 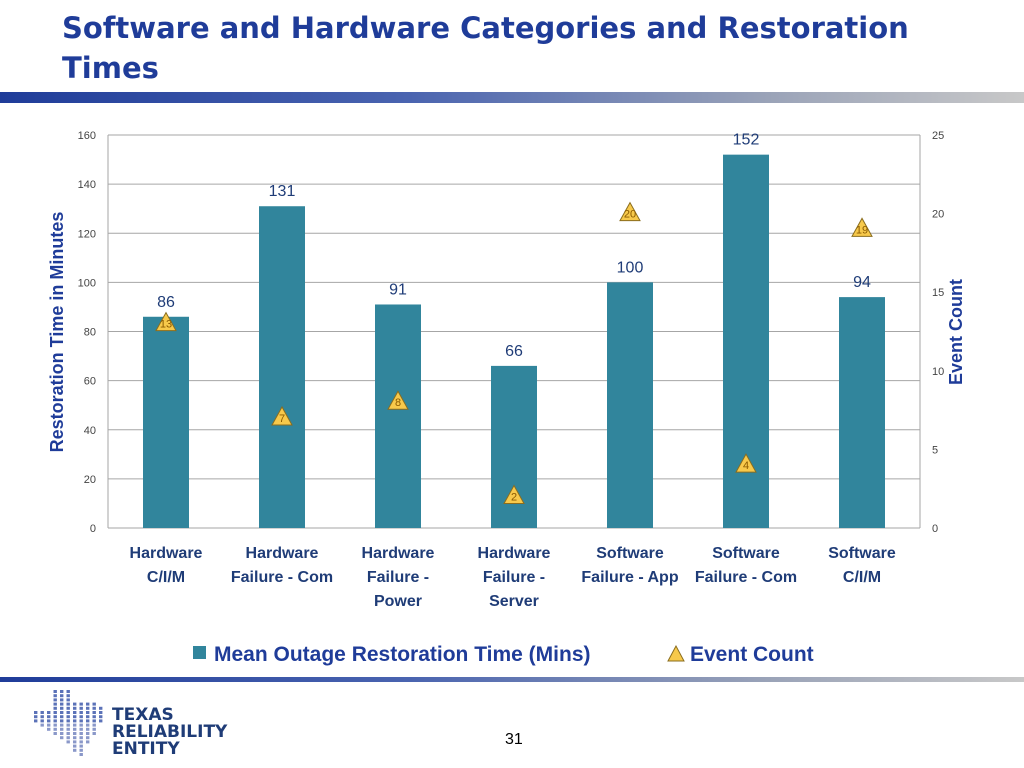 What do you see at coordinates (282, 419) in the screenshot?
I see `event-count-label: 7` at bounding box center [282, 419].